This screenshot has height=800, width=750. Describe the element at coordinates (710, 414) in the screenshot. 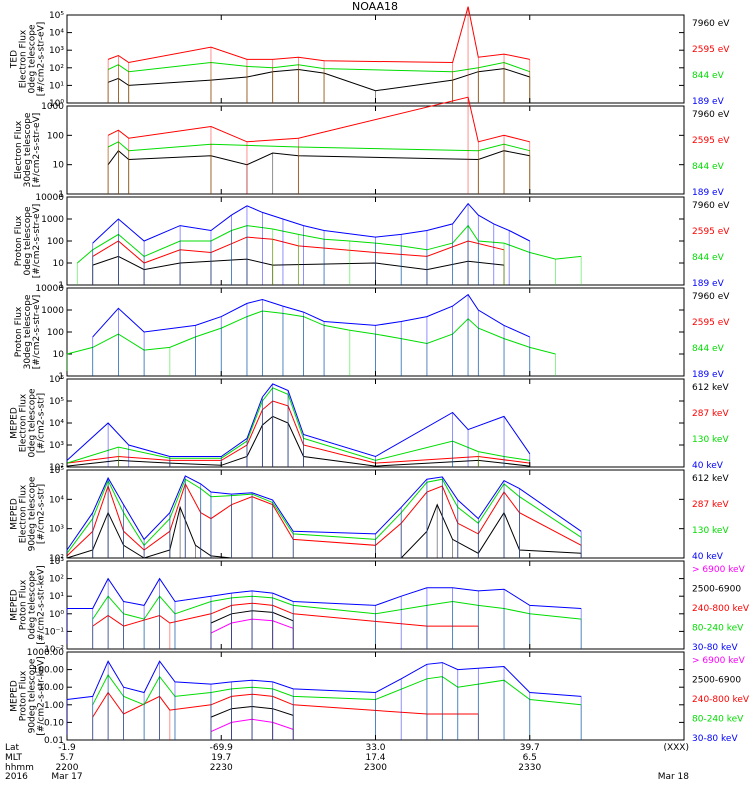

I see `legend-entry: 287 keV` at that location.